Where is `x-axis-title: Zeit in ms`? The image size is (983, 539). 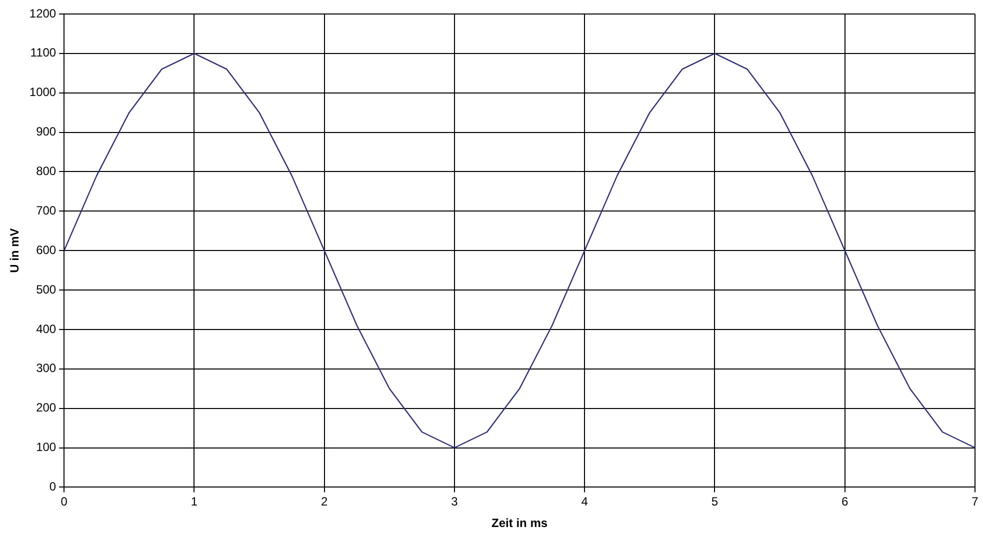
x-axis-title: Zeit in ms is located at coordinates (520, 523).